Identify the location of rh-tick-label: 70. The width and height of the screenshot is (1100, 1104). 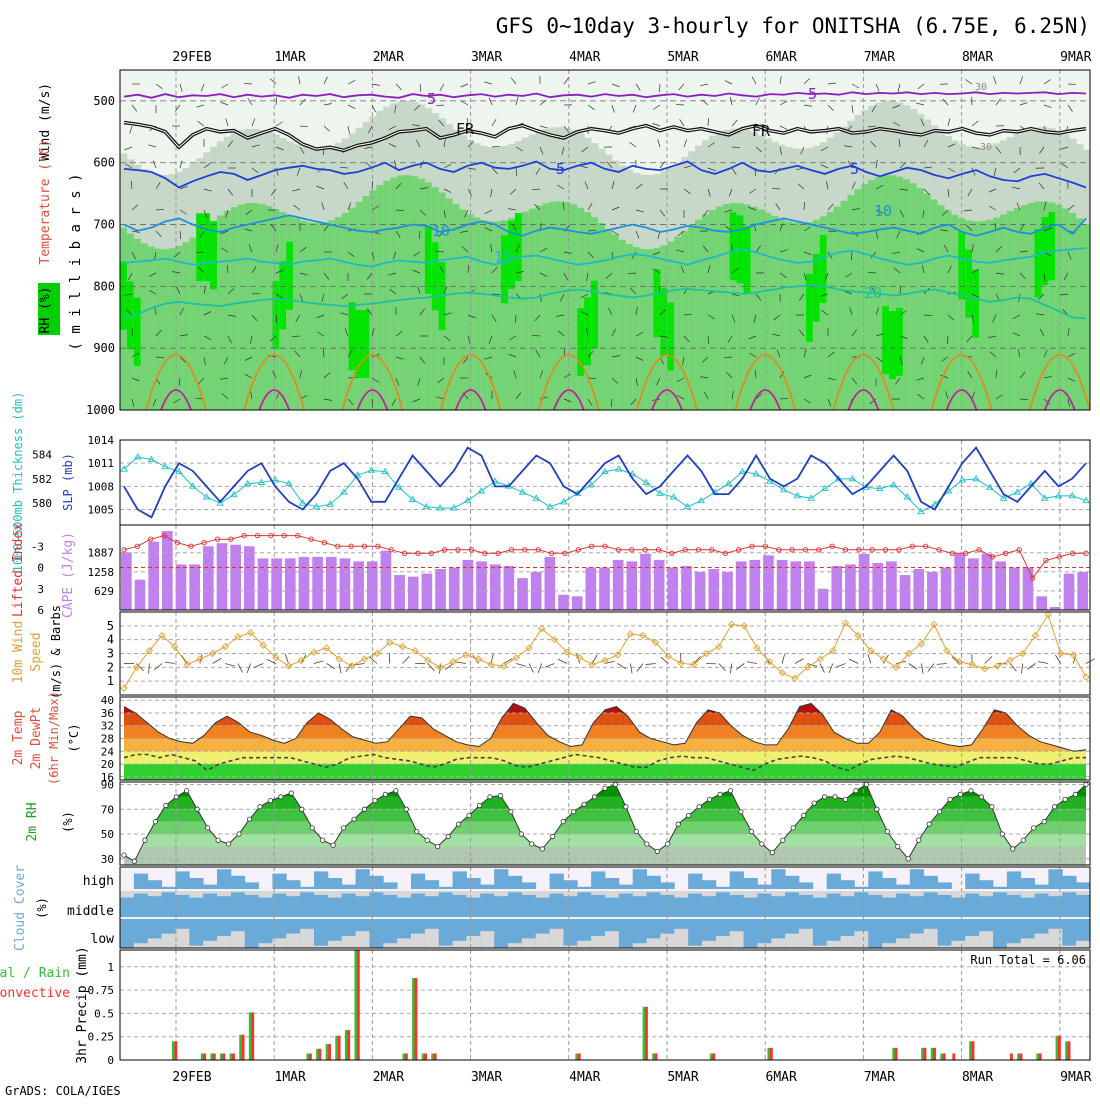
(107, 809).